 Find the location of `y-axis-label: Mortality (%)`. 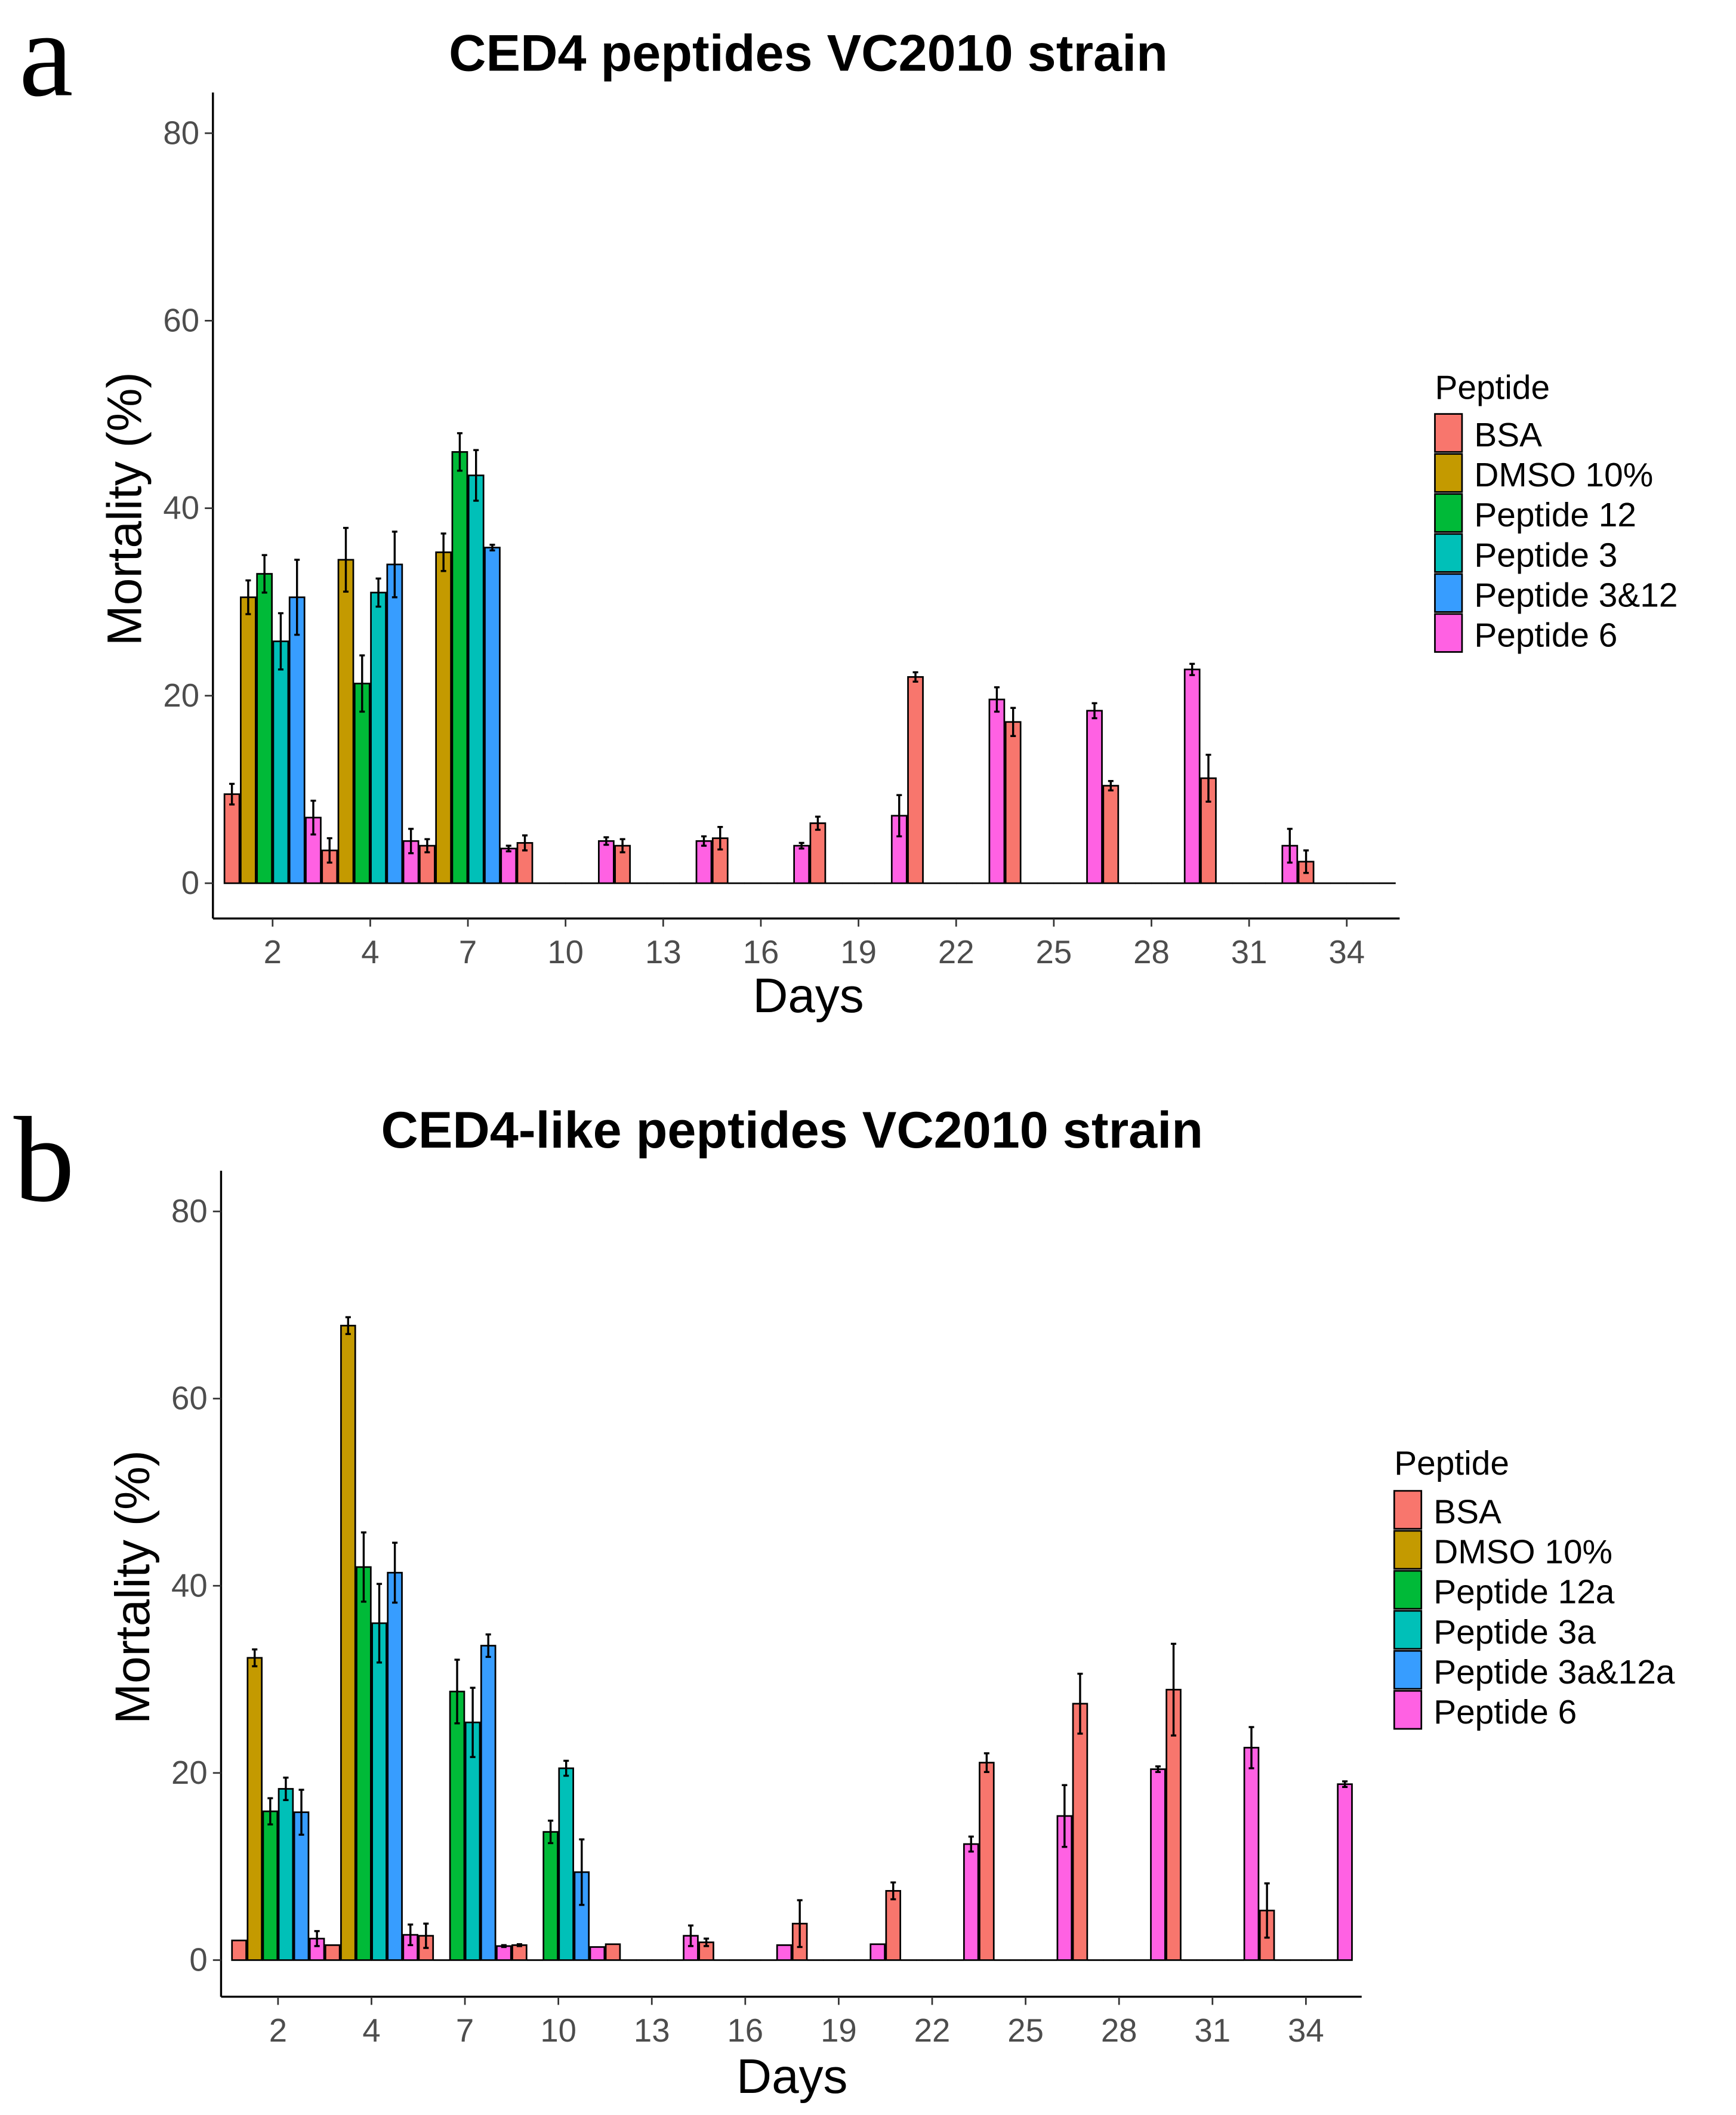

y-axis-label: Mortality (%) is located at coordinates (124, 509).